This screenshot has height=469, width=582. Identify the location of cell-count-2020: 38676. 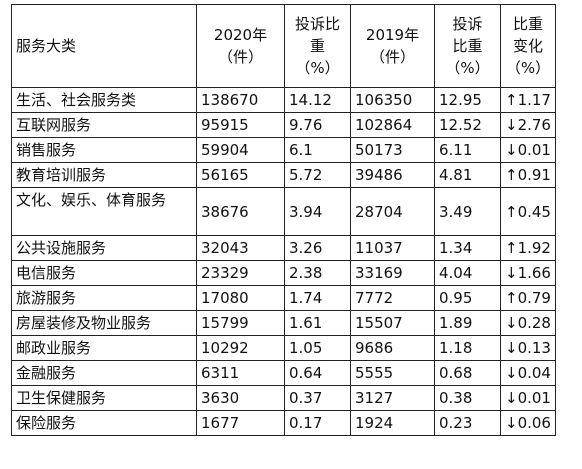
(240, 211).